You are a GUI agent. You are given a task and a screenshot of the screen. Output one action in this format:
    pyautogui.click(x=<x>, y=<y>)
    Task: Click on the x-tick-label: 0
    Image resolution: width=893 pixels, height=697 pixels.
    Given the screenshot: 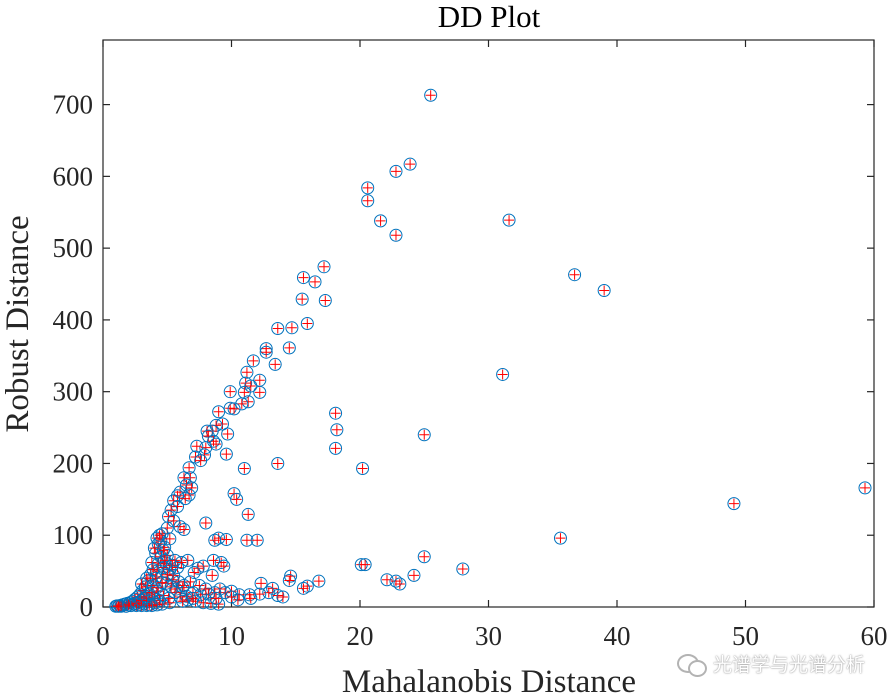 What is the action you would take?
    pyautogui.click(x=103, y=636)
    